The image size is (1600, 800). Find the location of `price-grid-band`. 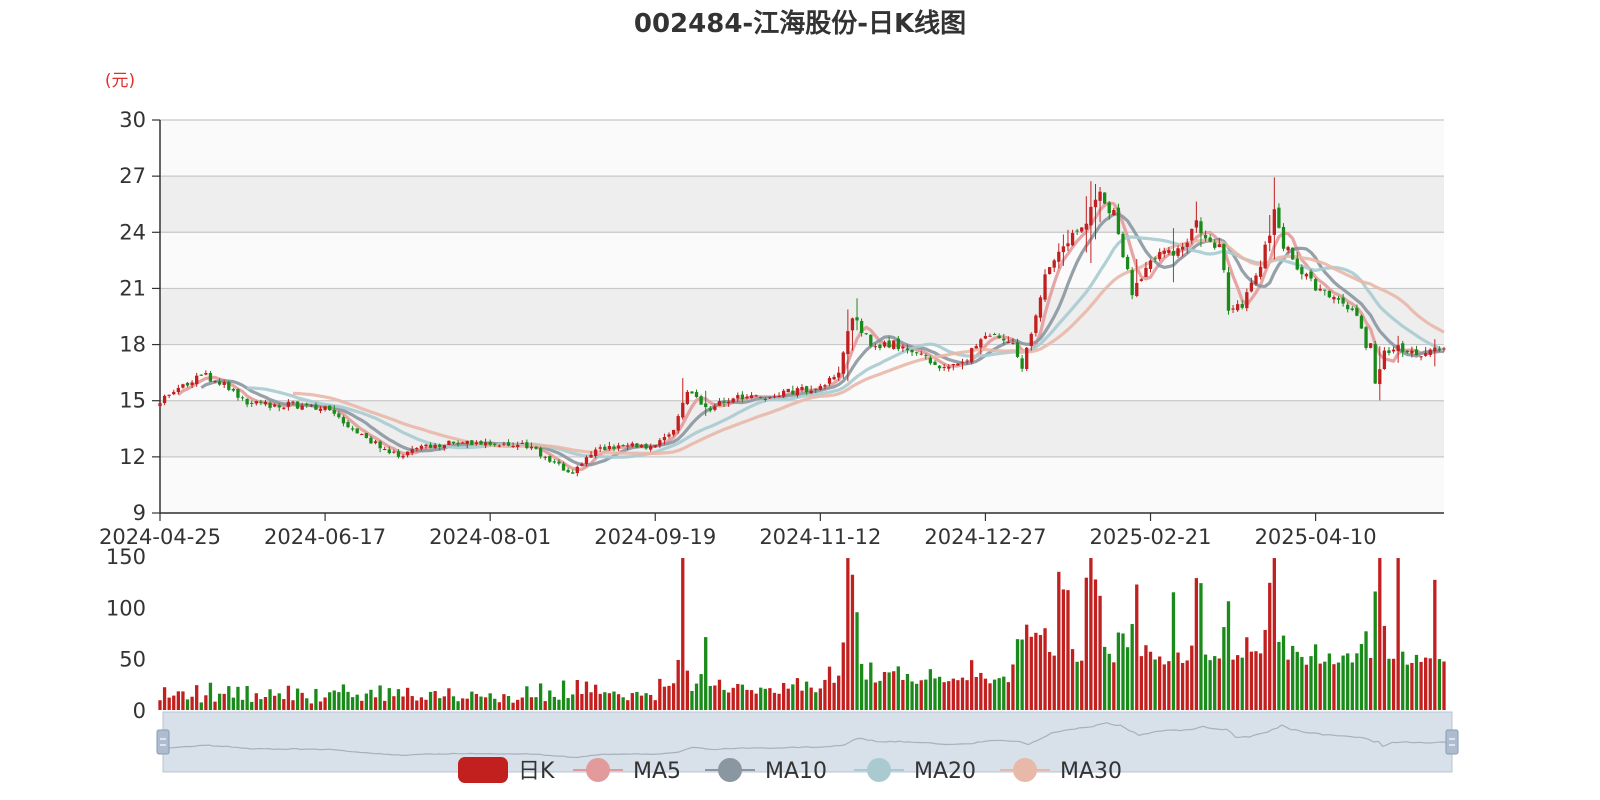

price-grid-band is located at coordinates (802, 204).